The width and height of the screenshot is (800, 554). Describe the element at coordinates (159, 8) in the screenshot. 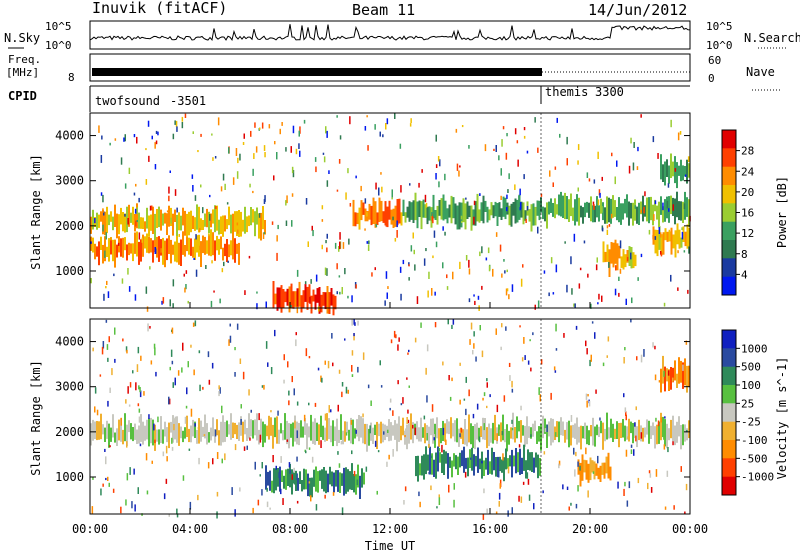

I see `station-title: Inuvik (fitACF)` at that location.